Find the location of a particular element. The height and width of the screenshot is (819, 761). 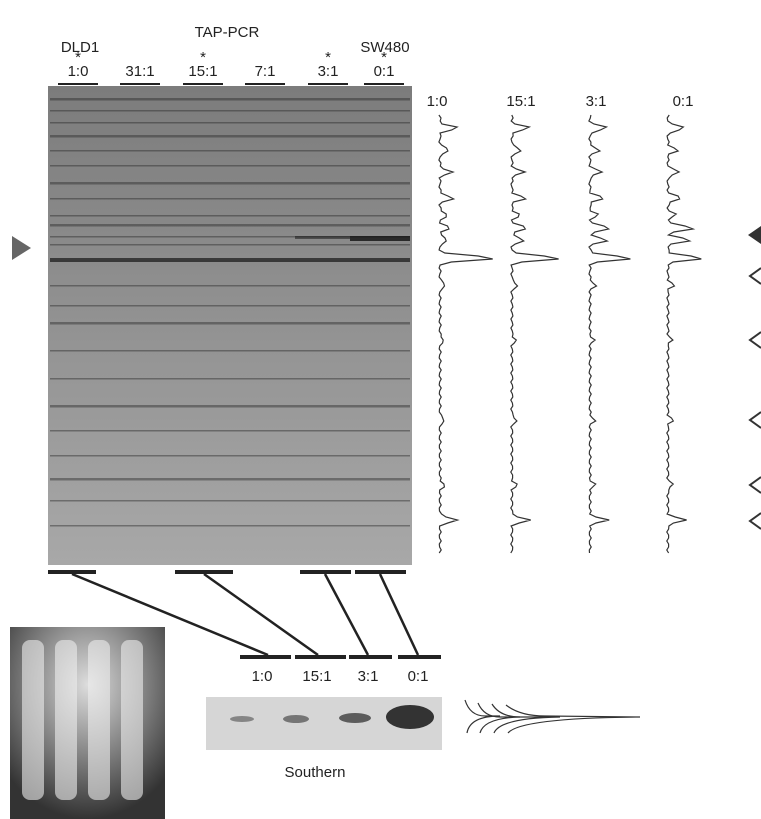

lane-label: 0:1 is located at coordinates (384, 71).